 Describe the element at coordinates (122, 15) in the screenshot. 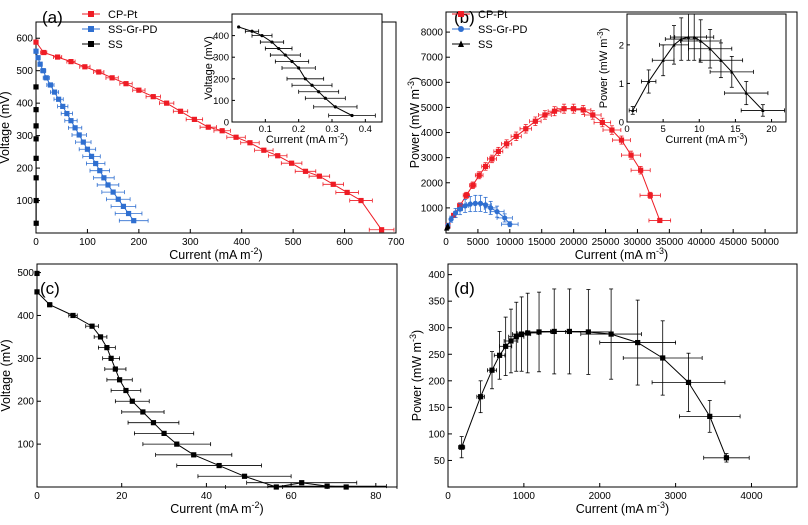

I see `legend-entry-CP-Pt: CP-Pt` at that location.